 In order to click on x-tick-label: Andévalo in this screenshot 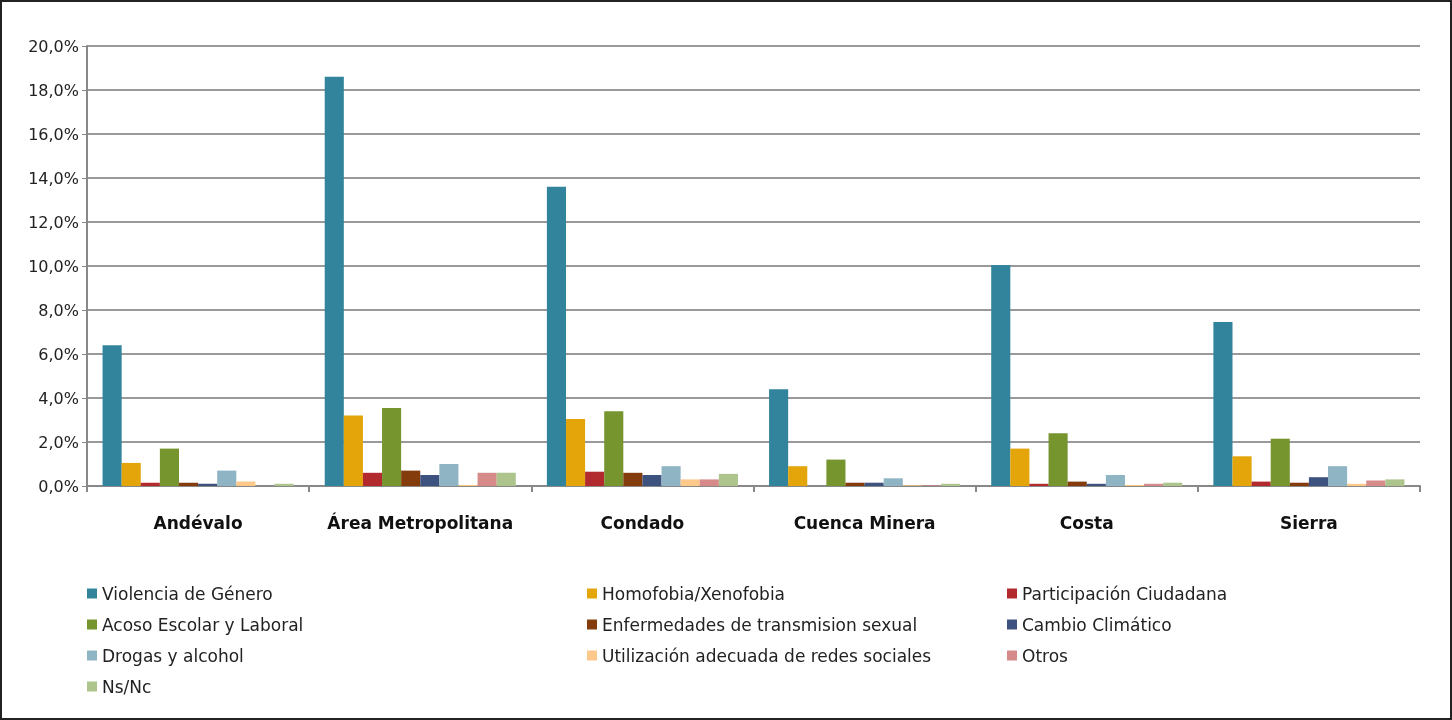, I will do `click(198, 522)`.